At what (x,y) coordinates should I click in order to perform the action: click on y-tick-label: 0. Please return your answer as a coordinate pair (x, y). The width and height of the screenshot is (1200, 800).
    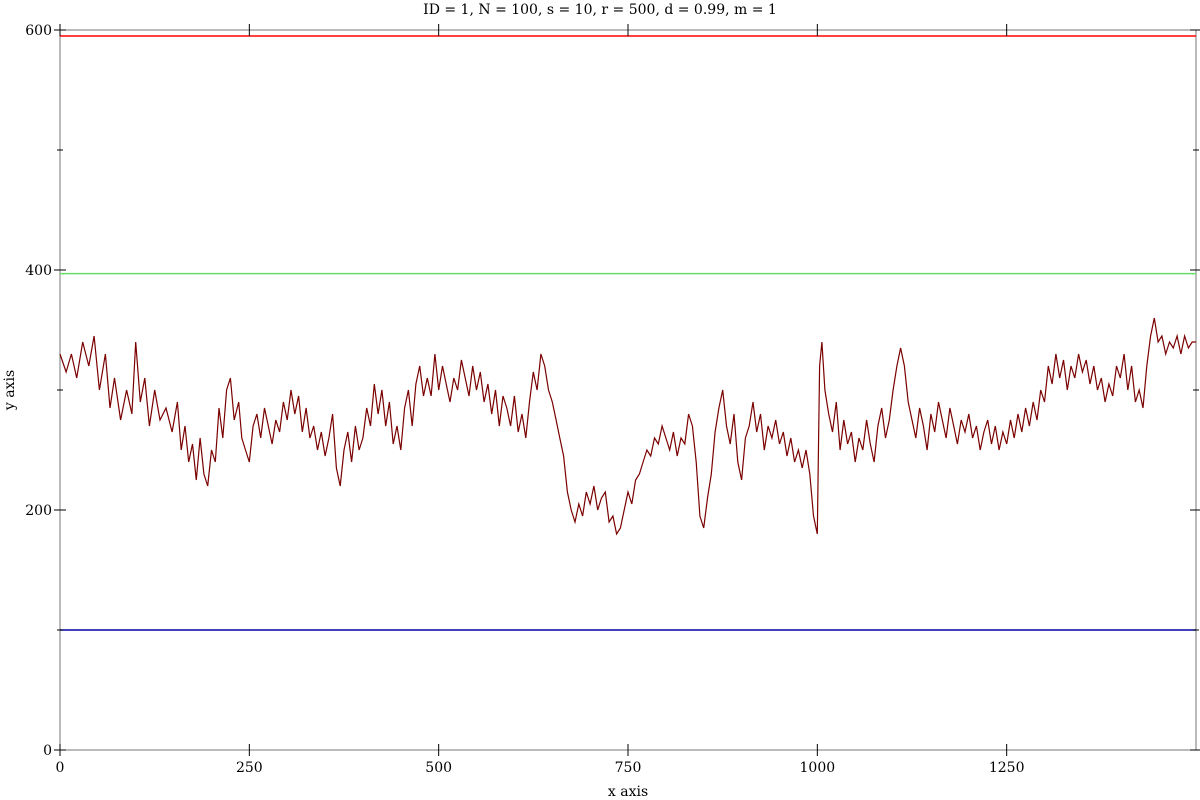
    Looking at the image, I should click on (47, 751).